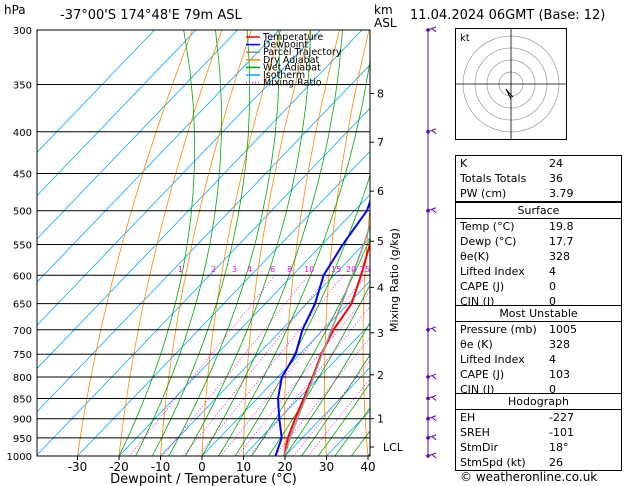  I want to click on hodograph-value: -227, so click(561, 417).